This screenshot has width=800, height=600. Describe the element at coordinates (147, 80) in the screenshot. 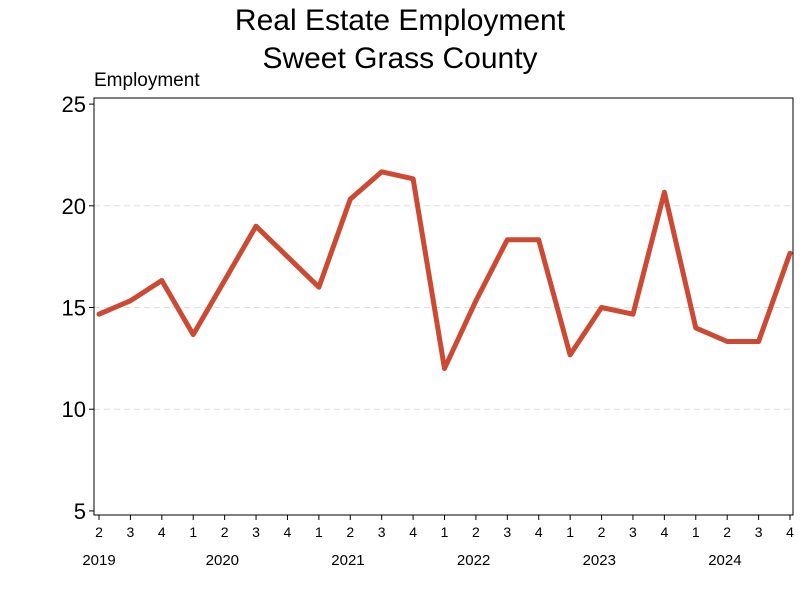

I see `y-axis-label: Employment` at that location.